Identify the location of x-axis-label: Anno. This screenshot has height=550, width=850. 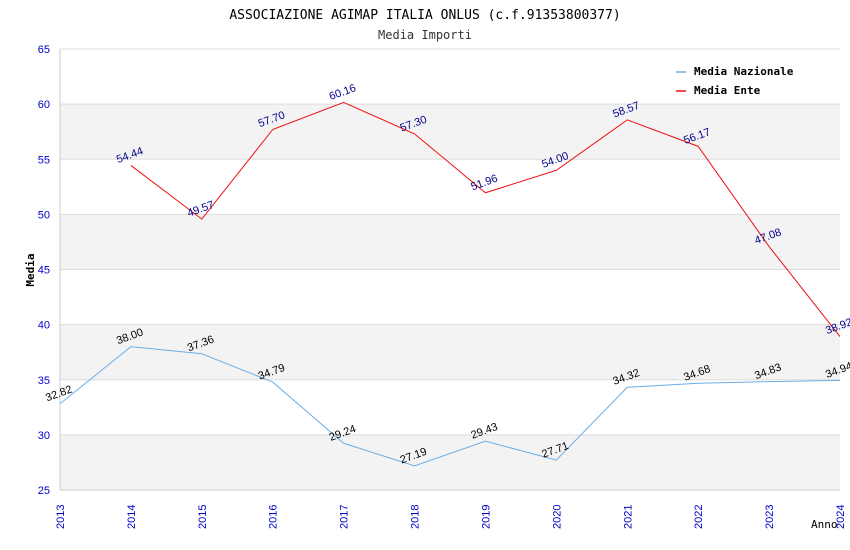
(824, 524).